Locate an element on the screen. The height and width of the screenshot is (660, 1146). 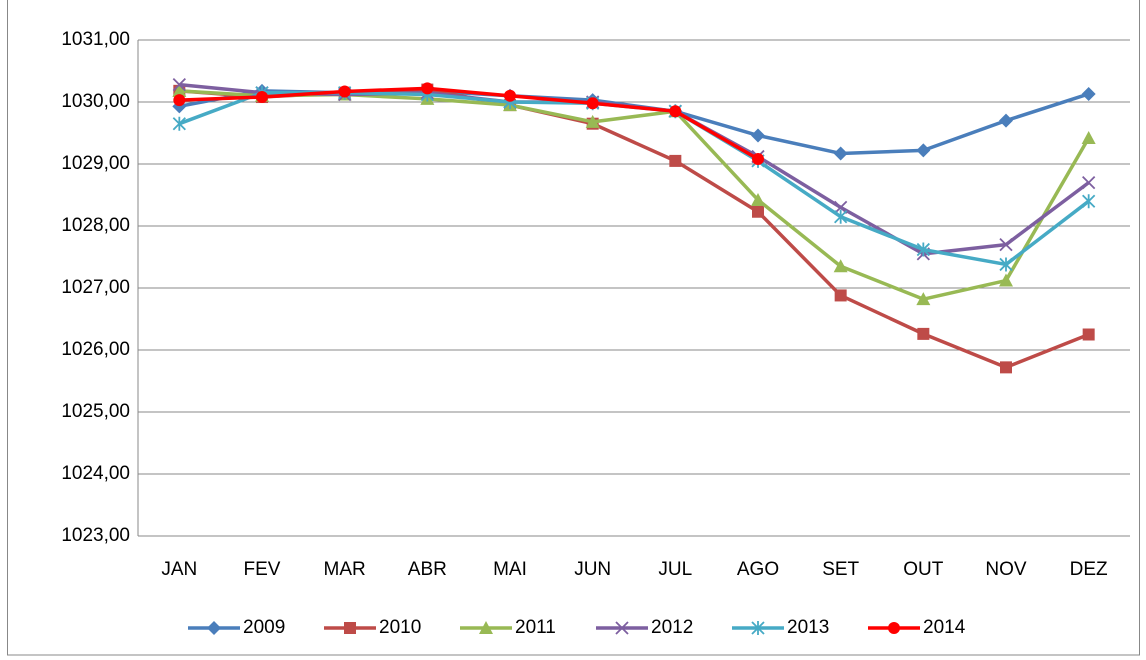
legend-label: 2014 is located at coordinates (944, 627).